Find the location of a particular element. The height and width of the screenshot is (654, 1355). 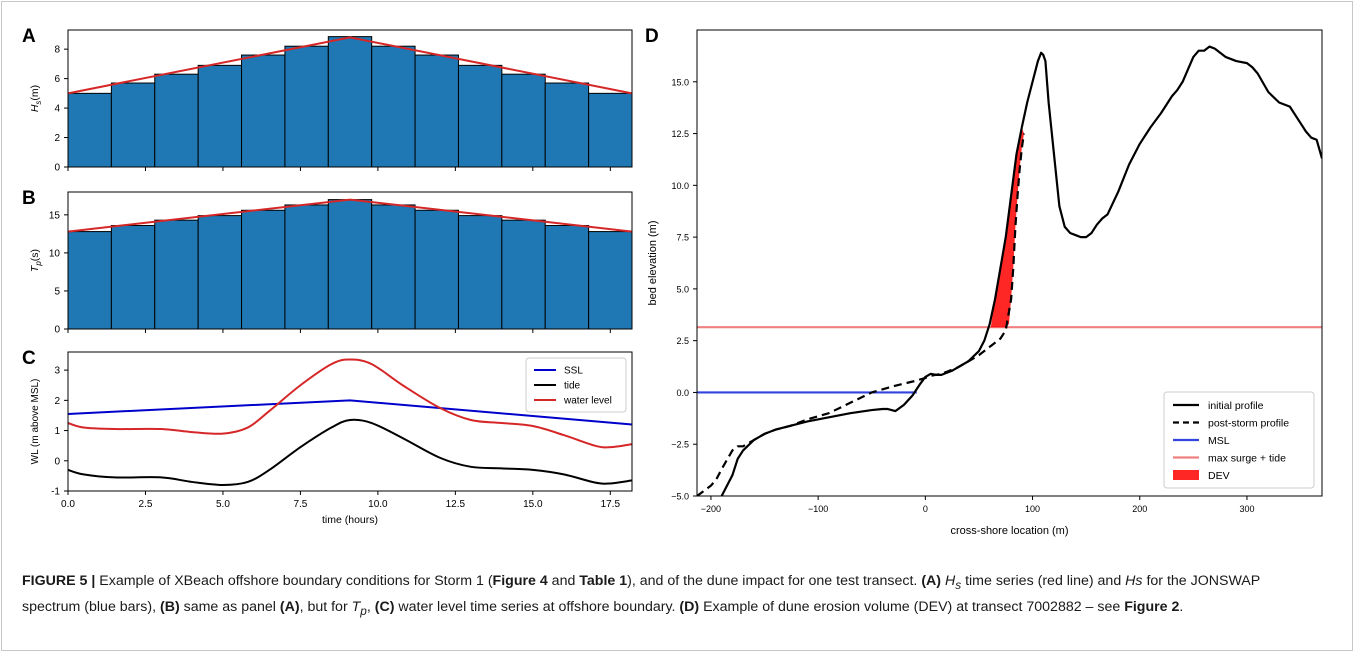

y-tick-label: 12.5 is located at coordinates (680, 134).